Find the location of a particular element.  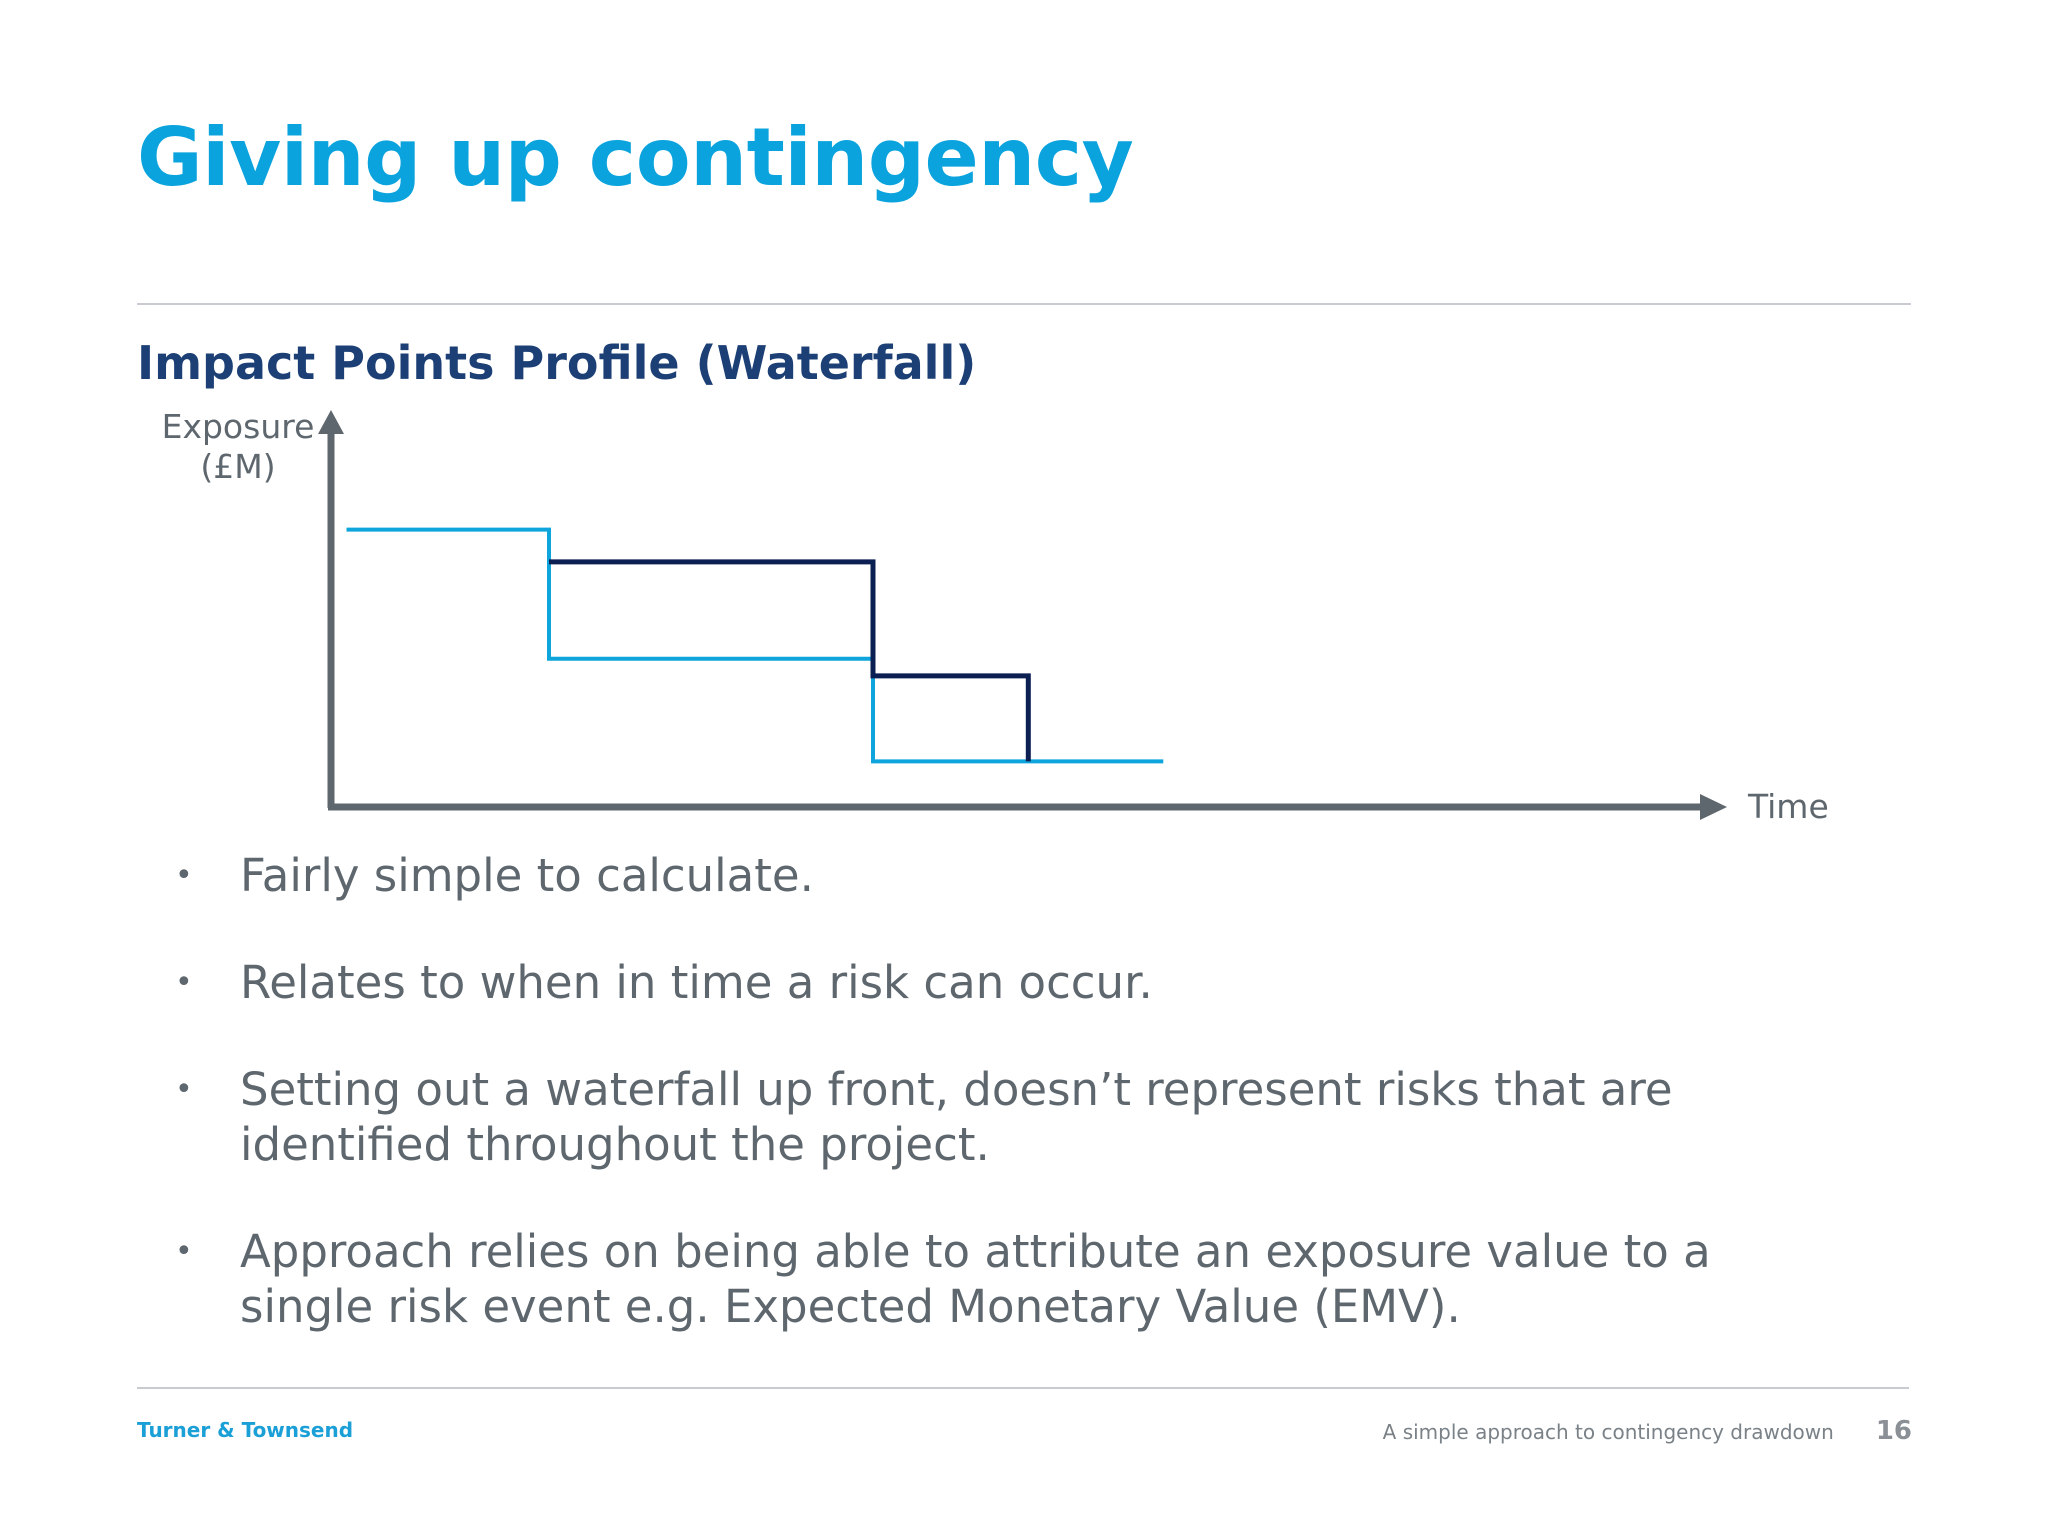

y-axis-label-line-1: Exposure is located at coordinates (238, 426).